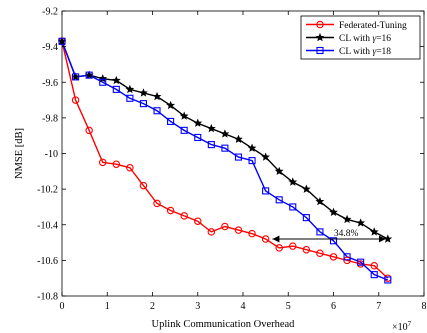 This screenshot has height=333, width=427. What do you see at coordinates (410, 324) in the screenshot?
I see `x-multiplier-exponent: 7` at bounding box center [410, 324].